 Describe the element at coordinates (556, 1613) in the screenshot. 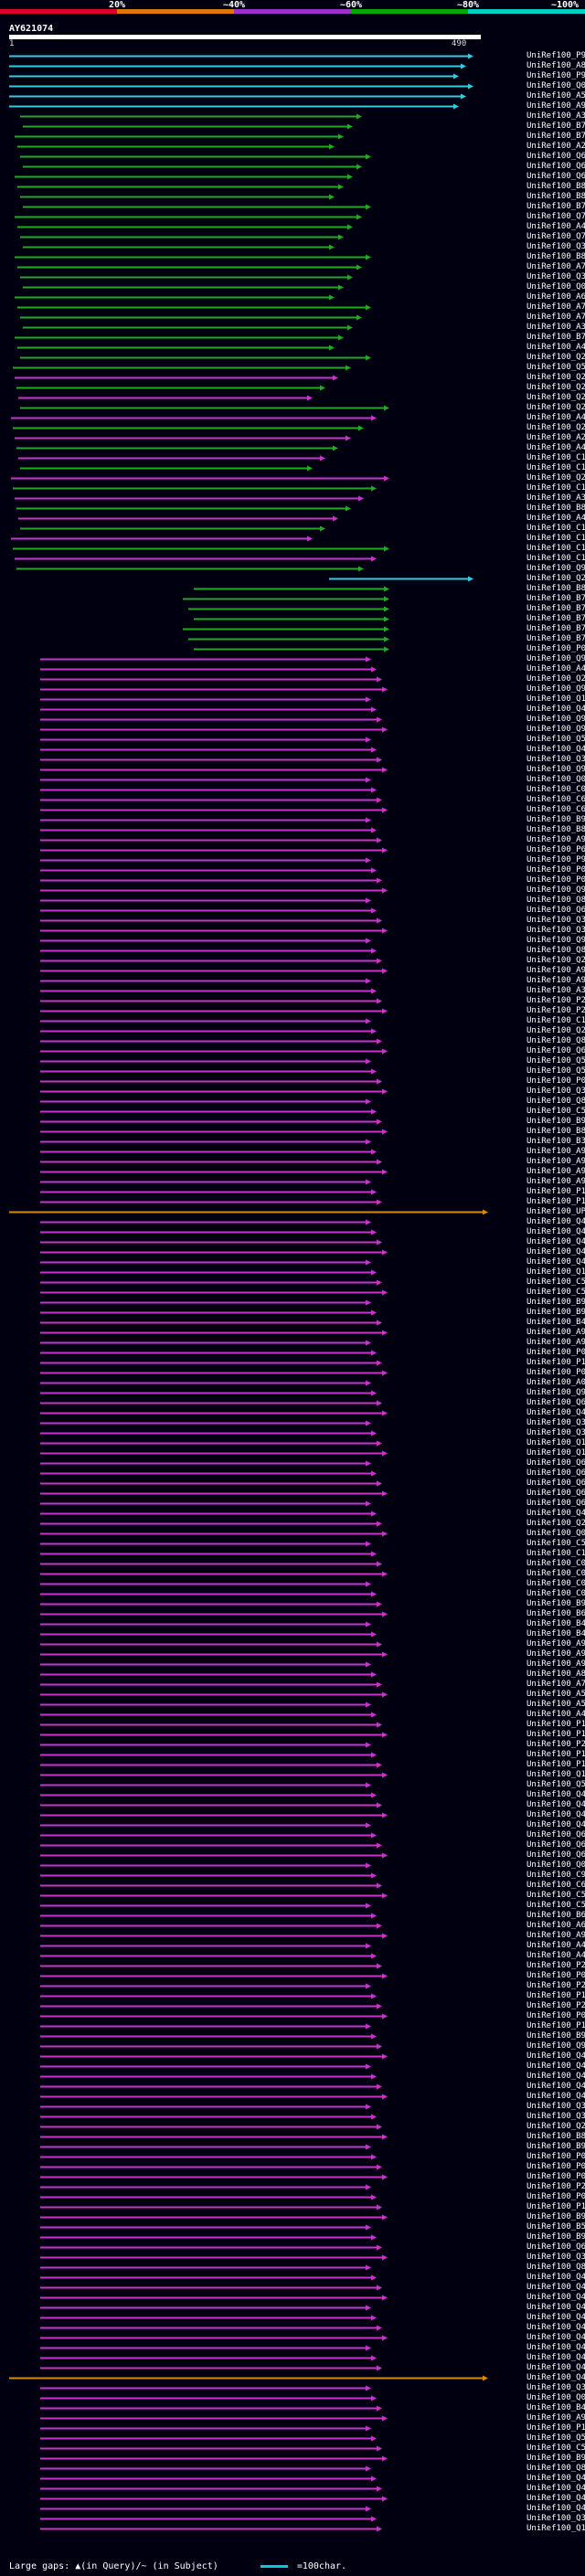

I see `hit-label: UniRef100_B6STN4` at that location.